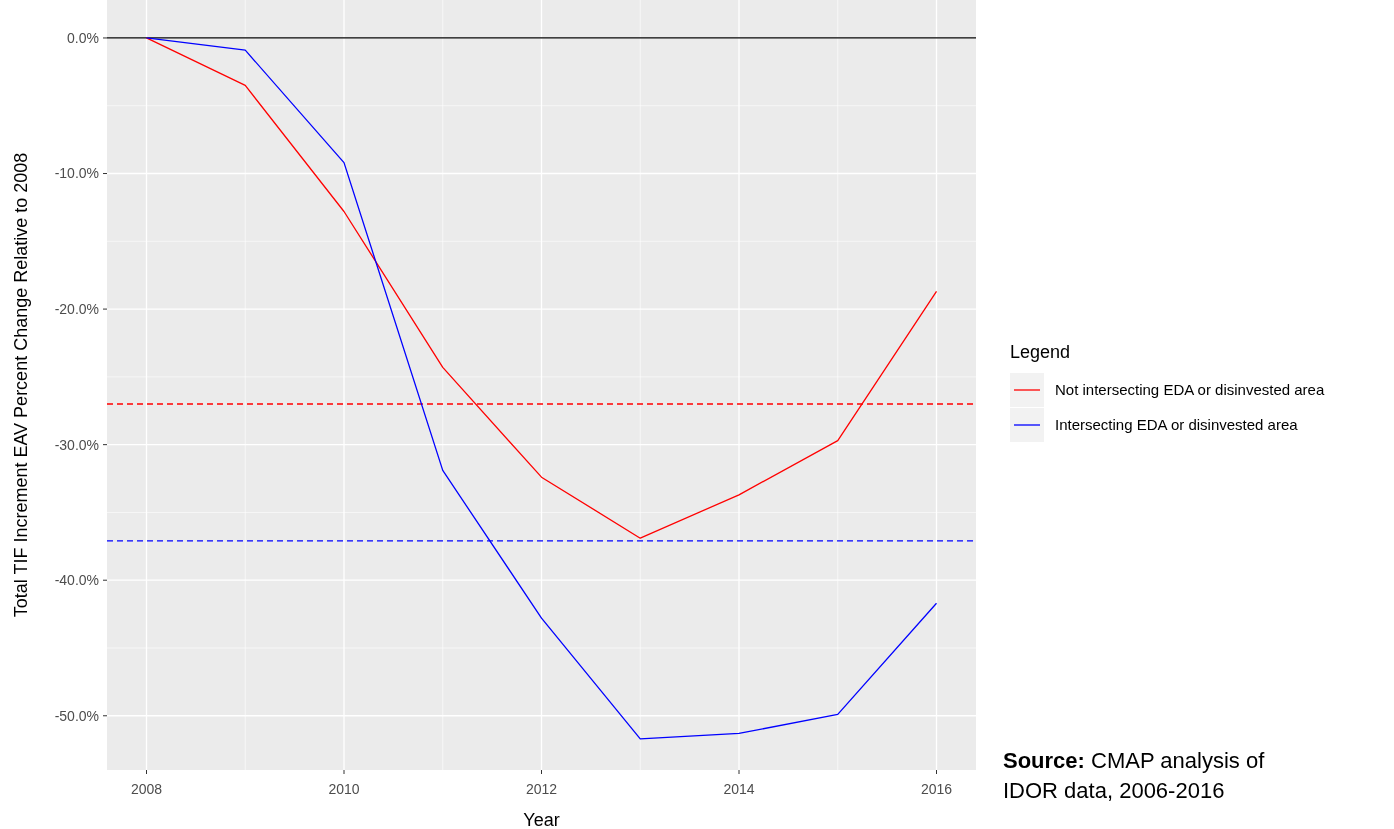 The width and height of the screenshot is (1394, 829). Describe the element at coordinates (541, 789) in the screenshot. I see `x-tick-label: 2012` at that location.